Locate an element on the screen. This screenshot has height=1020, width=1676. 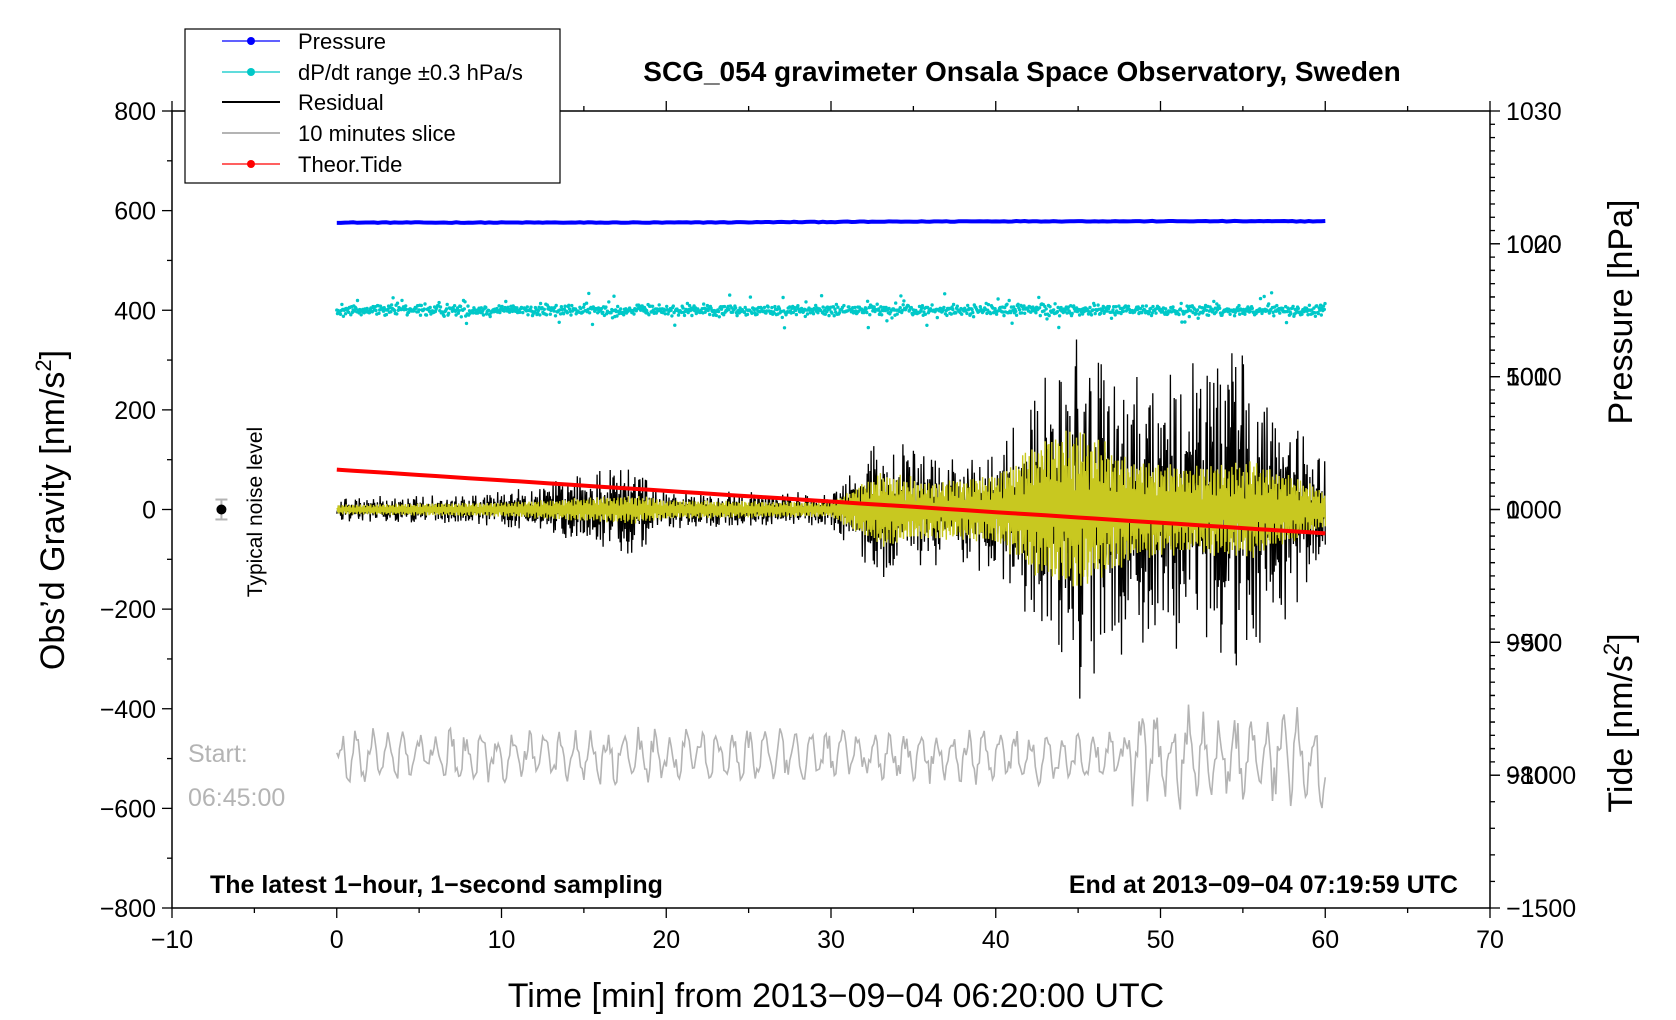
y-left-tick-label: −800 is located at coordinates (128, 909).